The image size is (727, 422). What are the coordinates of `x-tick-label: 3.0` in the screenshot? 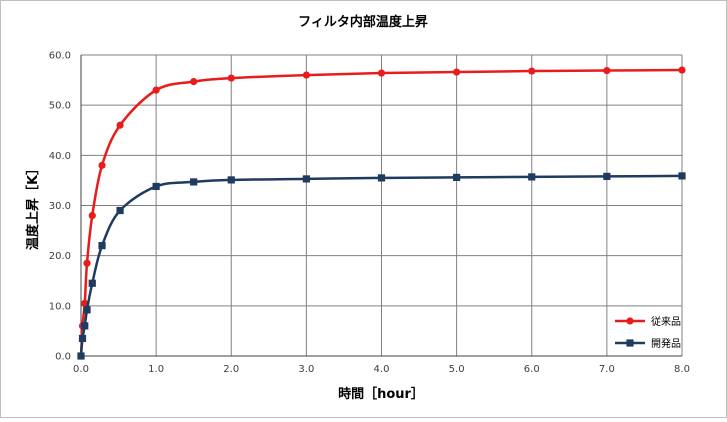 It's located at (306, 369).